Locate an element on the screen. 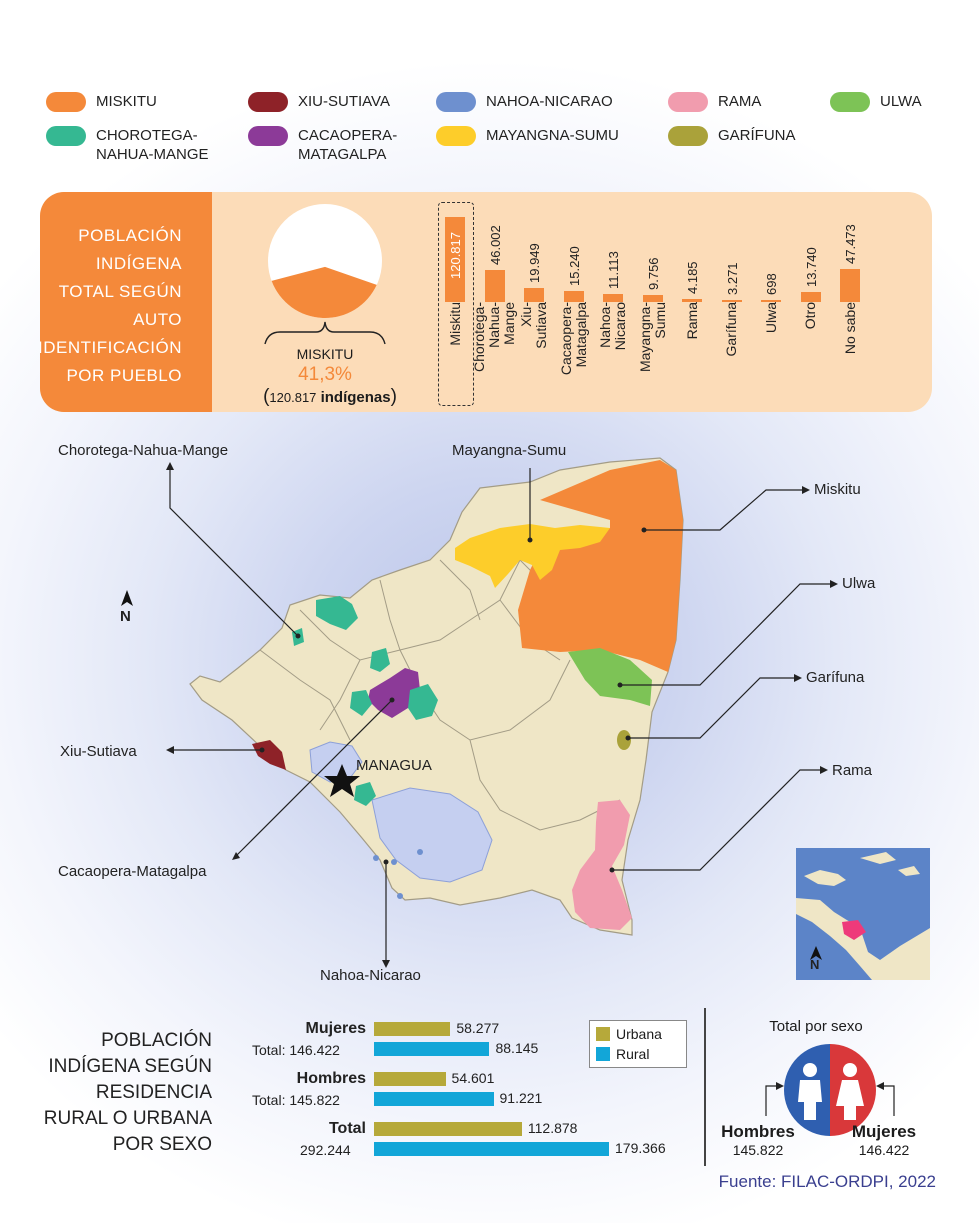 This screenshot has height=1223, width=979. region-ulwa is located at coordinates (610, 677).